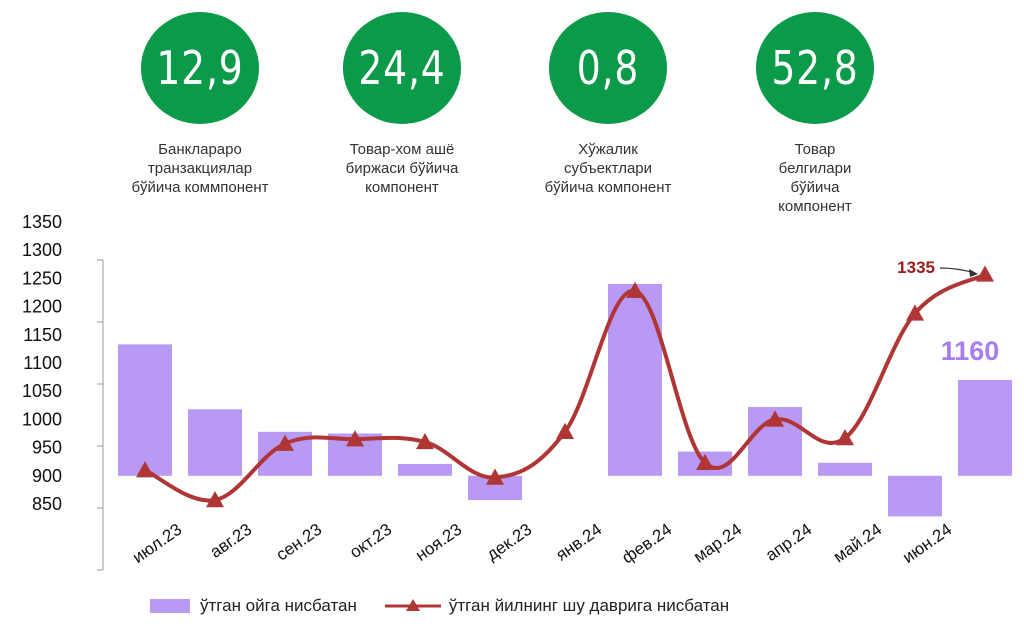 This screenshot has width=1024, height=636. Describe the element at coordinates (916, 267) in the screenshot. I see `annotation-label: 1335` at that location.